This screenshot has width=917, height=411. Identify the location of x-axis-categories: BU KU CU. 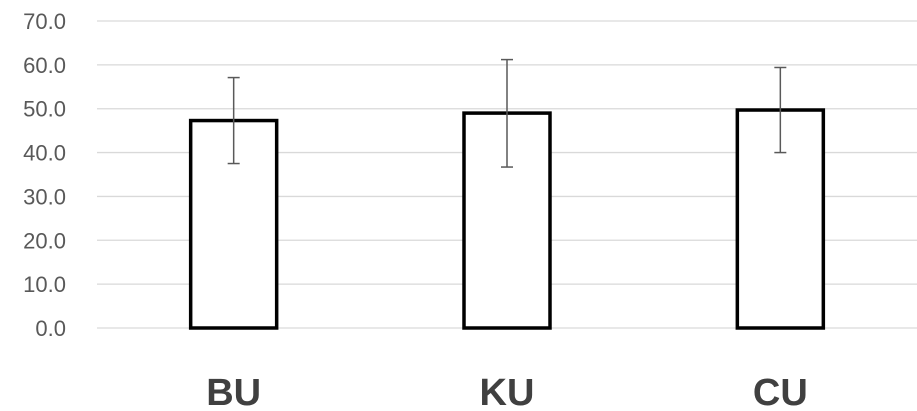
(507, 391).